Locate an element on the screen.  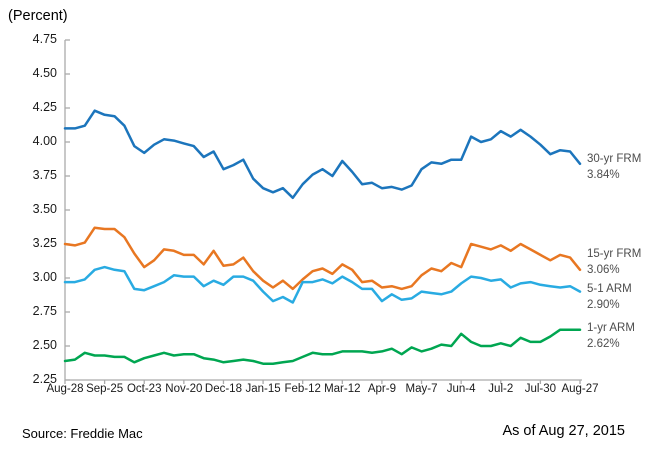
y-axis-label: 2.25 is located at coordinates (44, 379).